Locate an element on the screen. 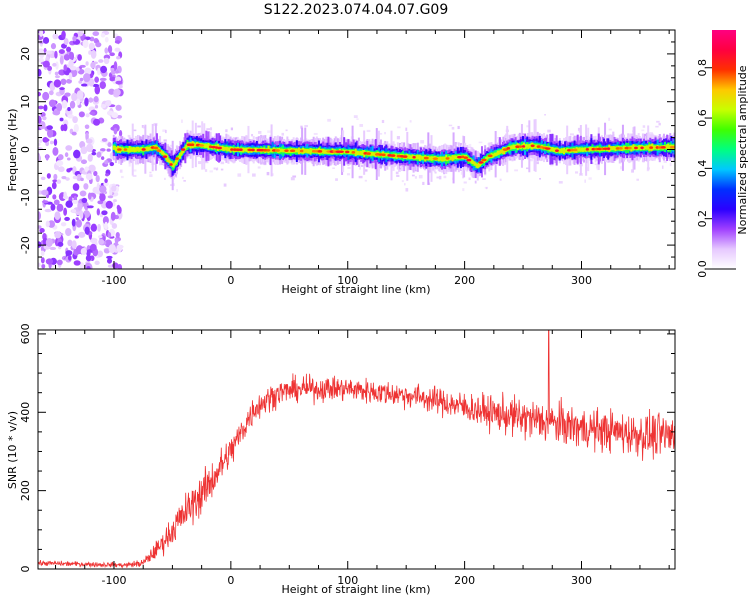 The image size is (750, 600). figure-title: S122.2023.074.04.07.G09 is located at coordinates (356, 10).